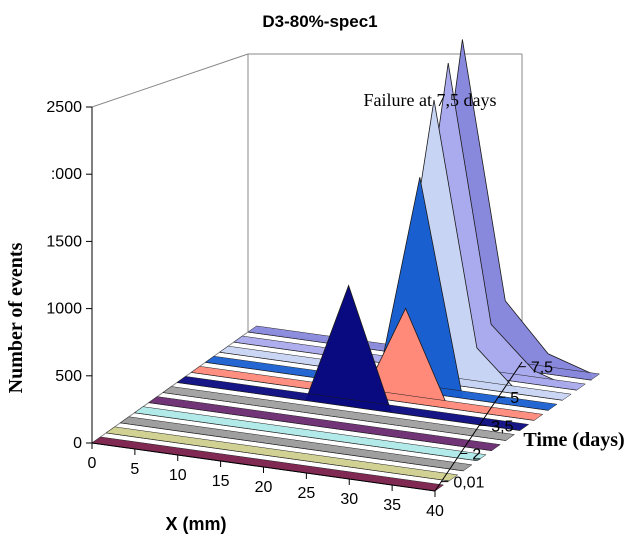  Describe the element at coordinates (478, 426) in the screenshot. I see `depth-axis-line` at that location.